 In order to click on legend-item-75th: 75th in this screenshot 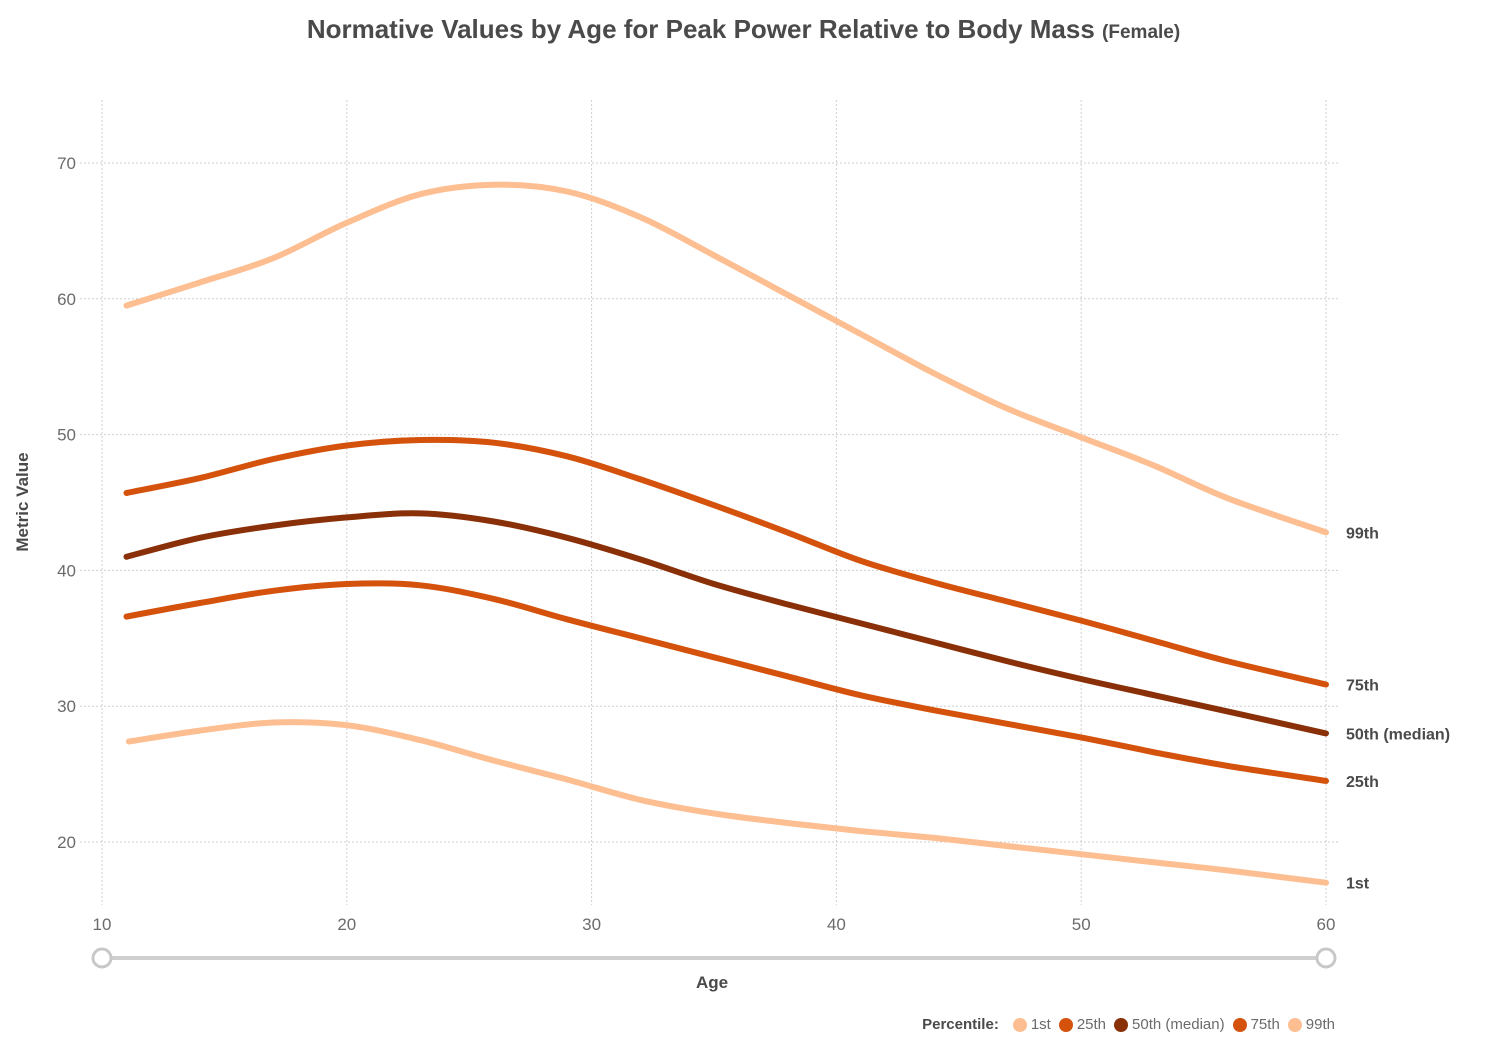, I will do `click(1256, 1024)`.